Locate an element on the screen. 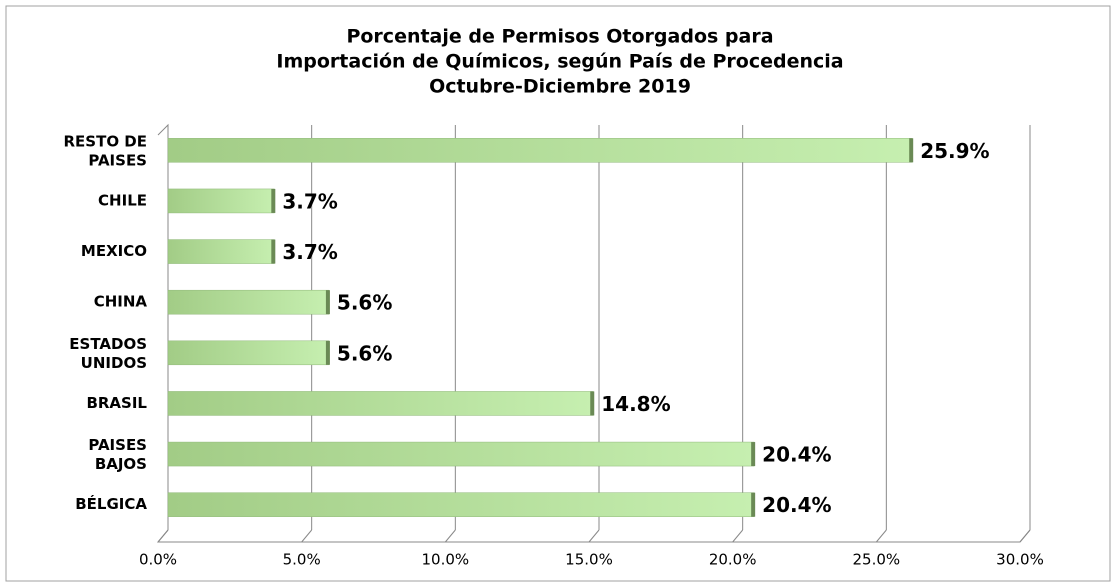  x-tick-label: 20.0% is located at coordinates (733, 560).